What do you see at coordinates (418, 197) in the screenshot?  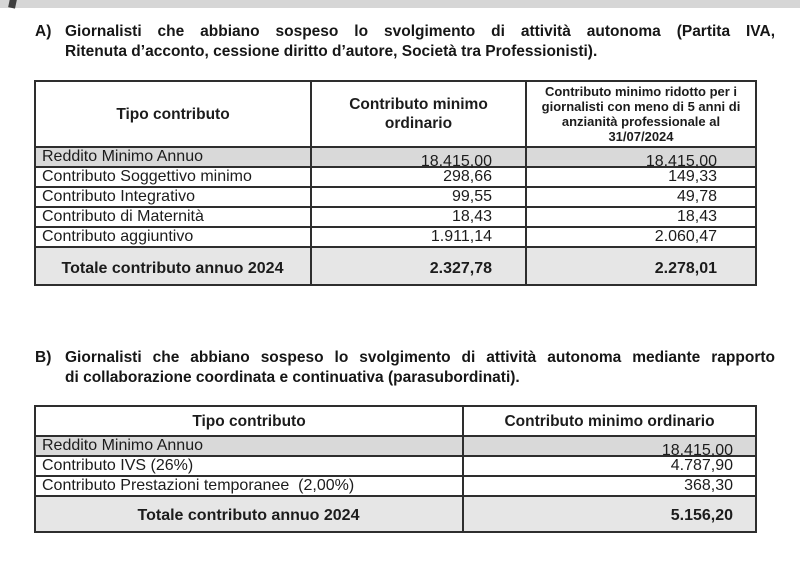 I see `row-value-ordinario: 99,55` at bounding box center [418, 197].